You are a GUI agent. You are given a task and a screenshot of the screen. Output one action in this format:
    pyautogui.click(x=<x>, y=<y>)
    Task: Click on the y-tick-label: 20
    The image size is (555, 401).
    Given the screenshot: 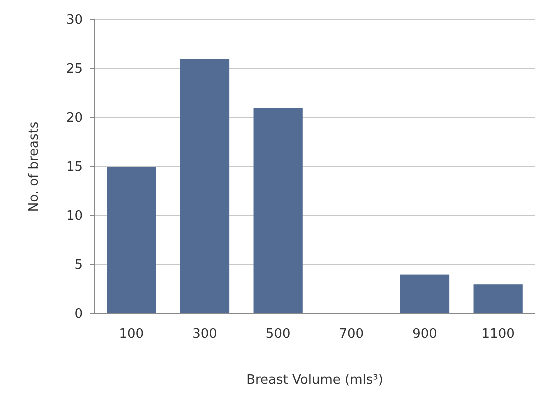 What is the action you would take?
    pyautogui.click(x=74, y=118)
    